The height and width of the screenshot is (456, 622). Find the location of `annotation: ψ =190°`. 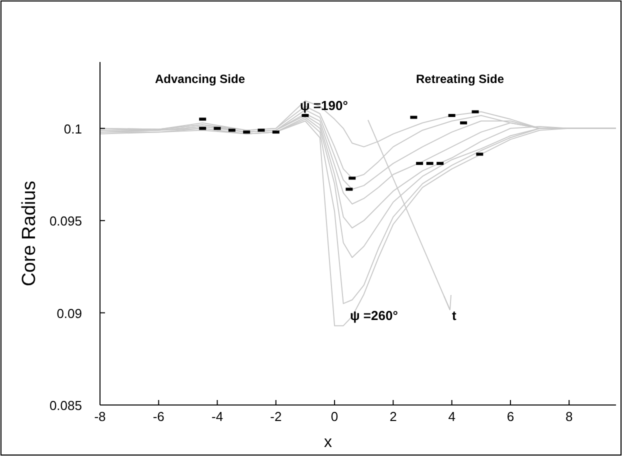

annotation: ψ =190° is located at coordinates (324, 105).